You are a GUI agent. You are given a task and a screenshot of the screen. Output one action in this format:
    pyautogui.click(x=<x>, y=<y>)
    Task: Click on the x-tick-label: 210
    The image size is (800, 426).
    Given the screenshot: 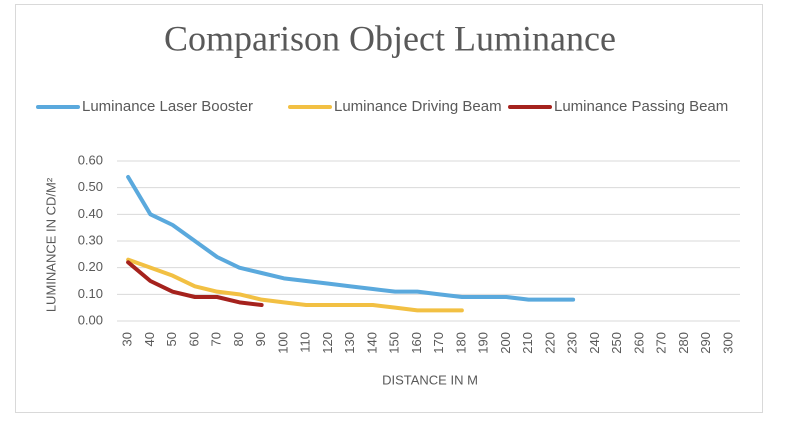 What is the action you would take?
    pyautogui.click(x=527, y=343)
    